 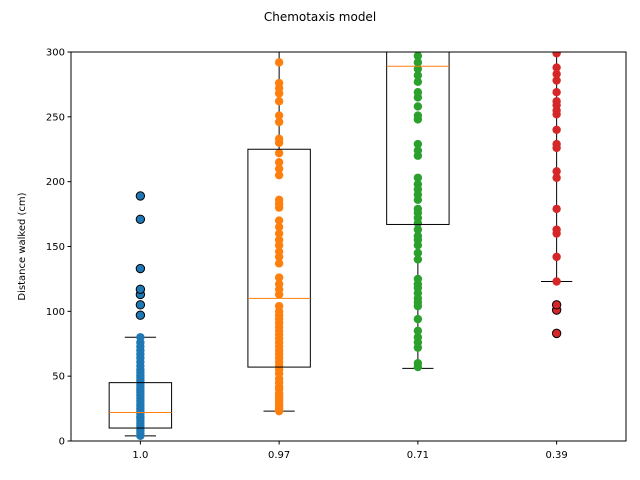 I want to click on y-tick-label: 50, so click(x=58, y=377).